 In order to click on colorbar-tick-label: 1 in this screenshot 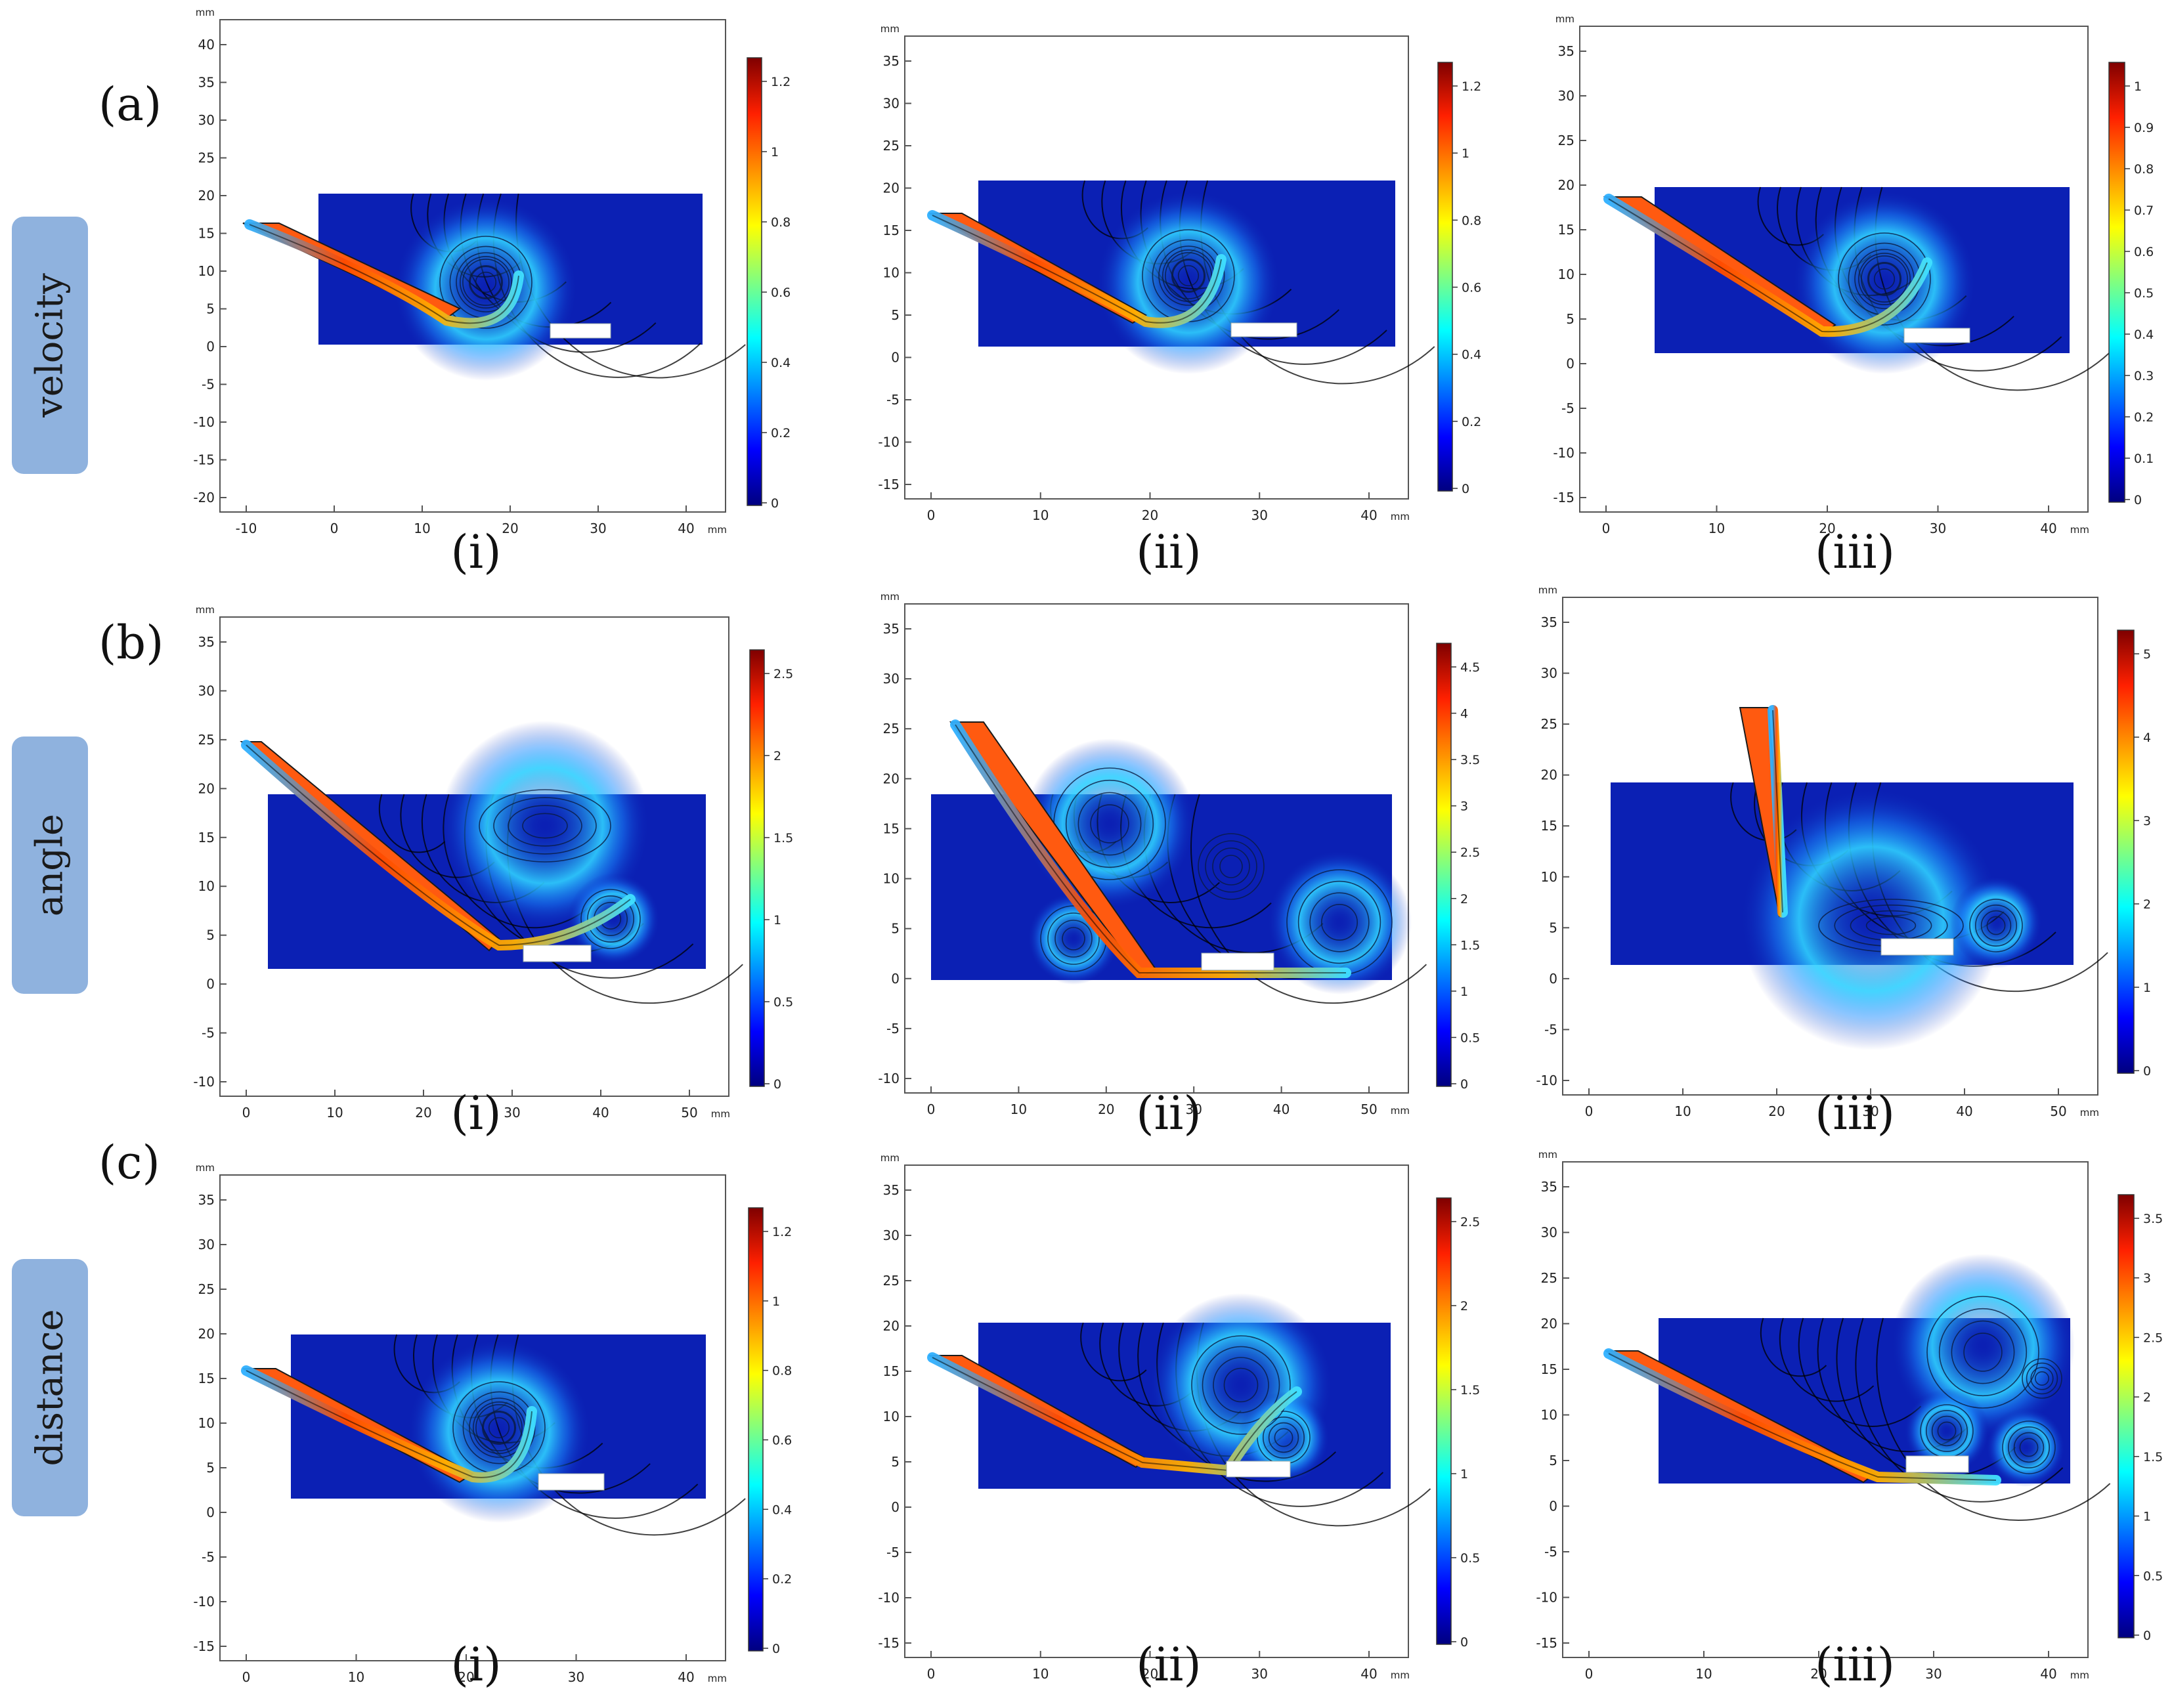, I will do `click(1466, 153)`.